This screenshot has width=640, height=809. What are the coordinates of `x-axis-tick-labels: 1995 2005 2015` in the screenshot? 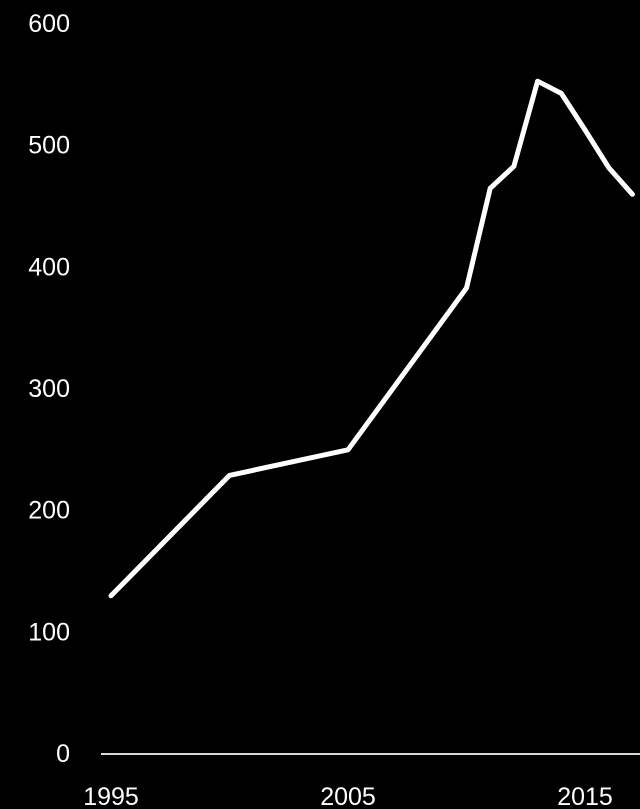 It's located at (348, 796).